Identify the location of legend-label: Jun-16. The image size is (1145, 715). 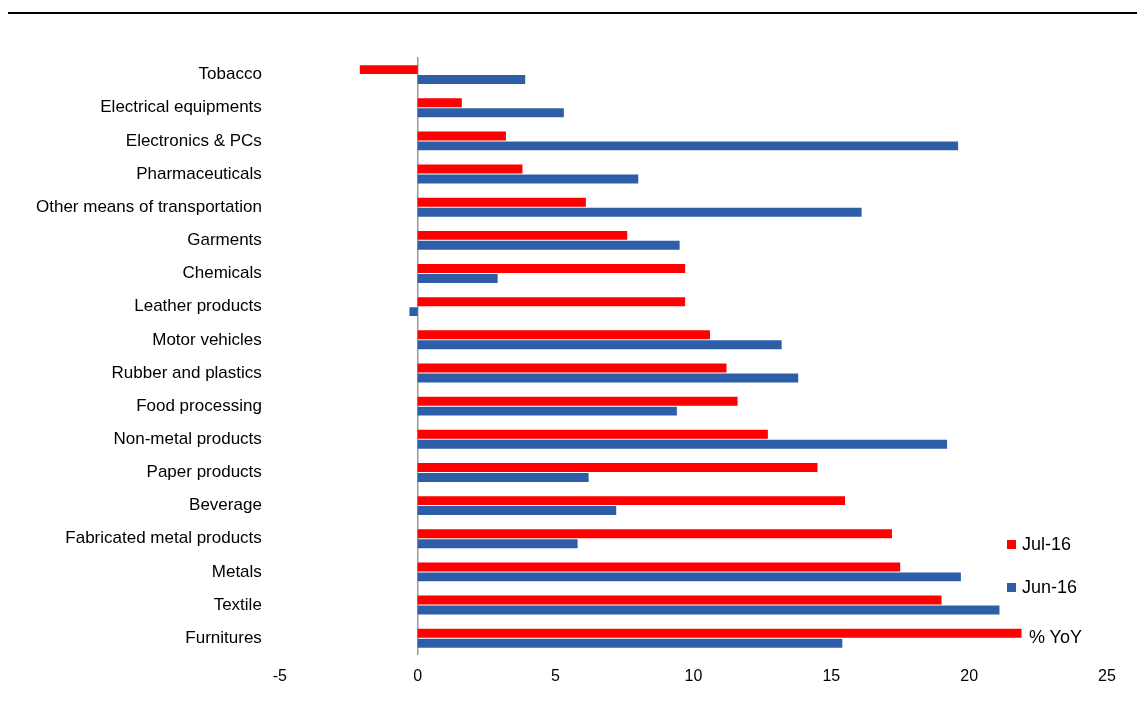
(1049, 587).